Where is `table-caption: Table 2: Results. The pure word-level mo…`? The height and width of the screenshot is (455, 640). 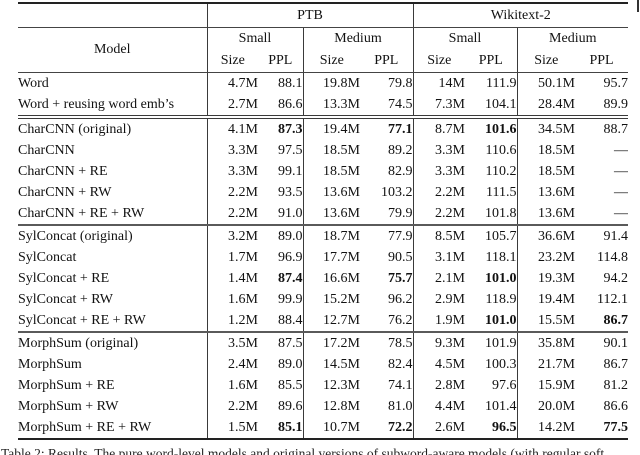
table-caption: Table 2: Results. The pure word-level mo… is located at coordinates (303, 450).